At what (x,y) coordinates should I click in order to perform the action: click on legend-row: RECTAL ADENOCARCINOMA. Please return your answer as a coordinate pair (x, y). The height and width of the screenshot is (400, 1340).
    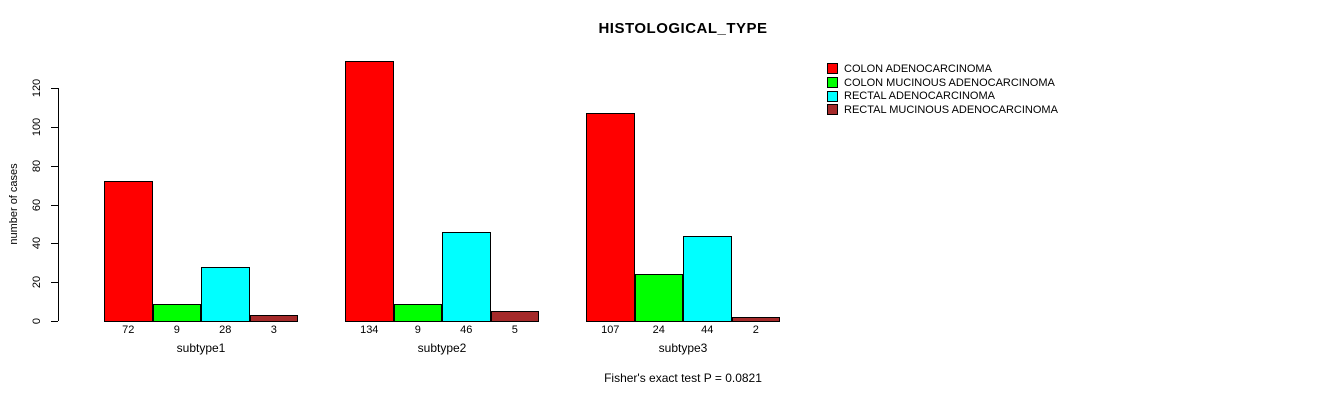
    Looking at the image, I should click on (942, 96).